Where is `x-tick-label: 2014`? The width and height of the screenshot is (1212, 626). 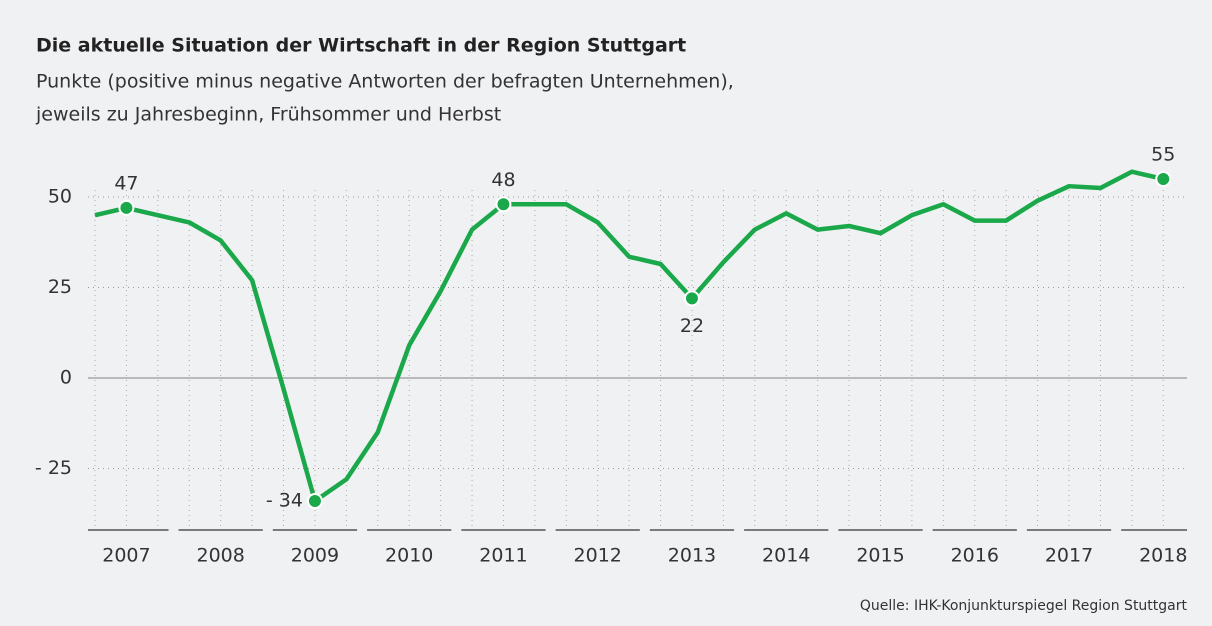 x-tick-label: 2014 is located at coordinates (786, 556).